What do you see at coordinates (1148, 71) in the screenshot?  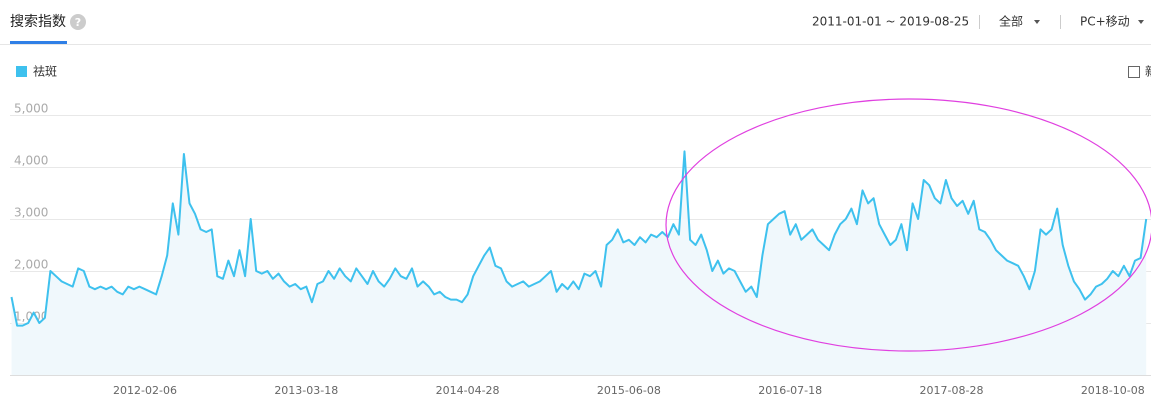 I see `checkbox-label: 新` at bounding box center [1148, 71].